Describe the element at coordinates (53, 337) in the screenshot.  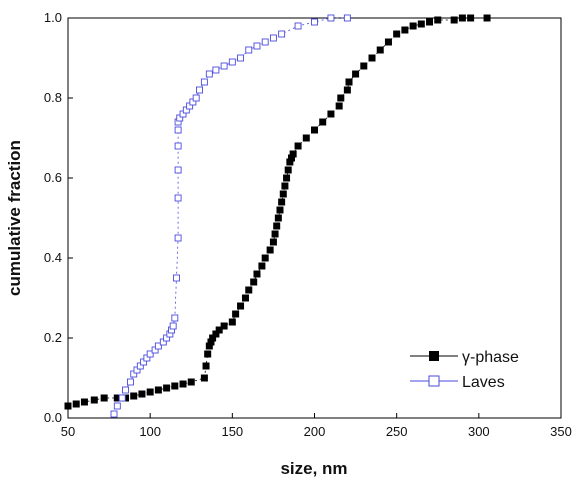
I see `y-tick-label: 0.2` at that location.